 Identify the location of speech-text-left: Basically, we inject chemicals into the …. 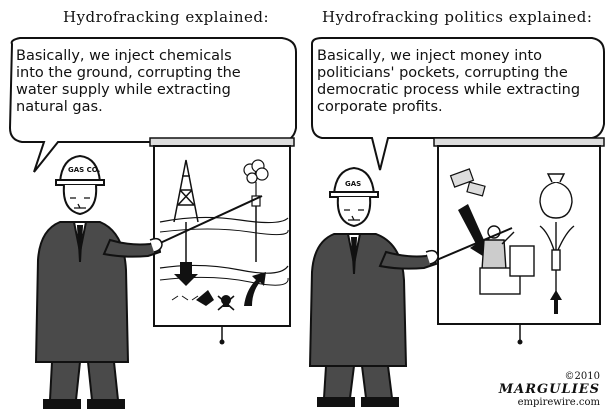
(128, 82).